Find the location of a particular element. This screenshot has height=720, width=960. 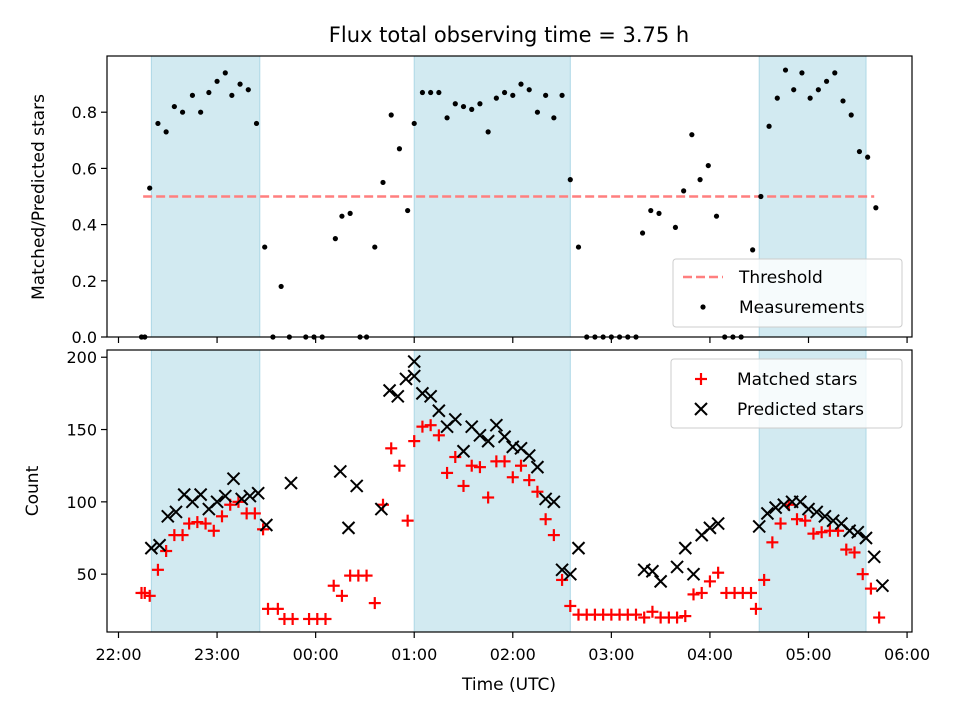

bottom-x-tick-label: 01:00 is located at coordinates (414, 654).